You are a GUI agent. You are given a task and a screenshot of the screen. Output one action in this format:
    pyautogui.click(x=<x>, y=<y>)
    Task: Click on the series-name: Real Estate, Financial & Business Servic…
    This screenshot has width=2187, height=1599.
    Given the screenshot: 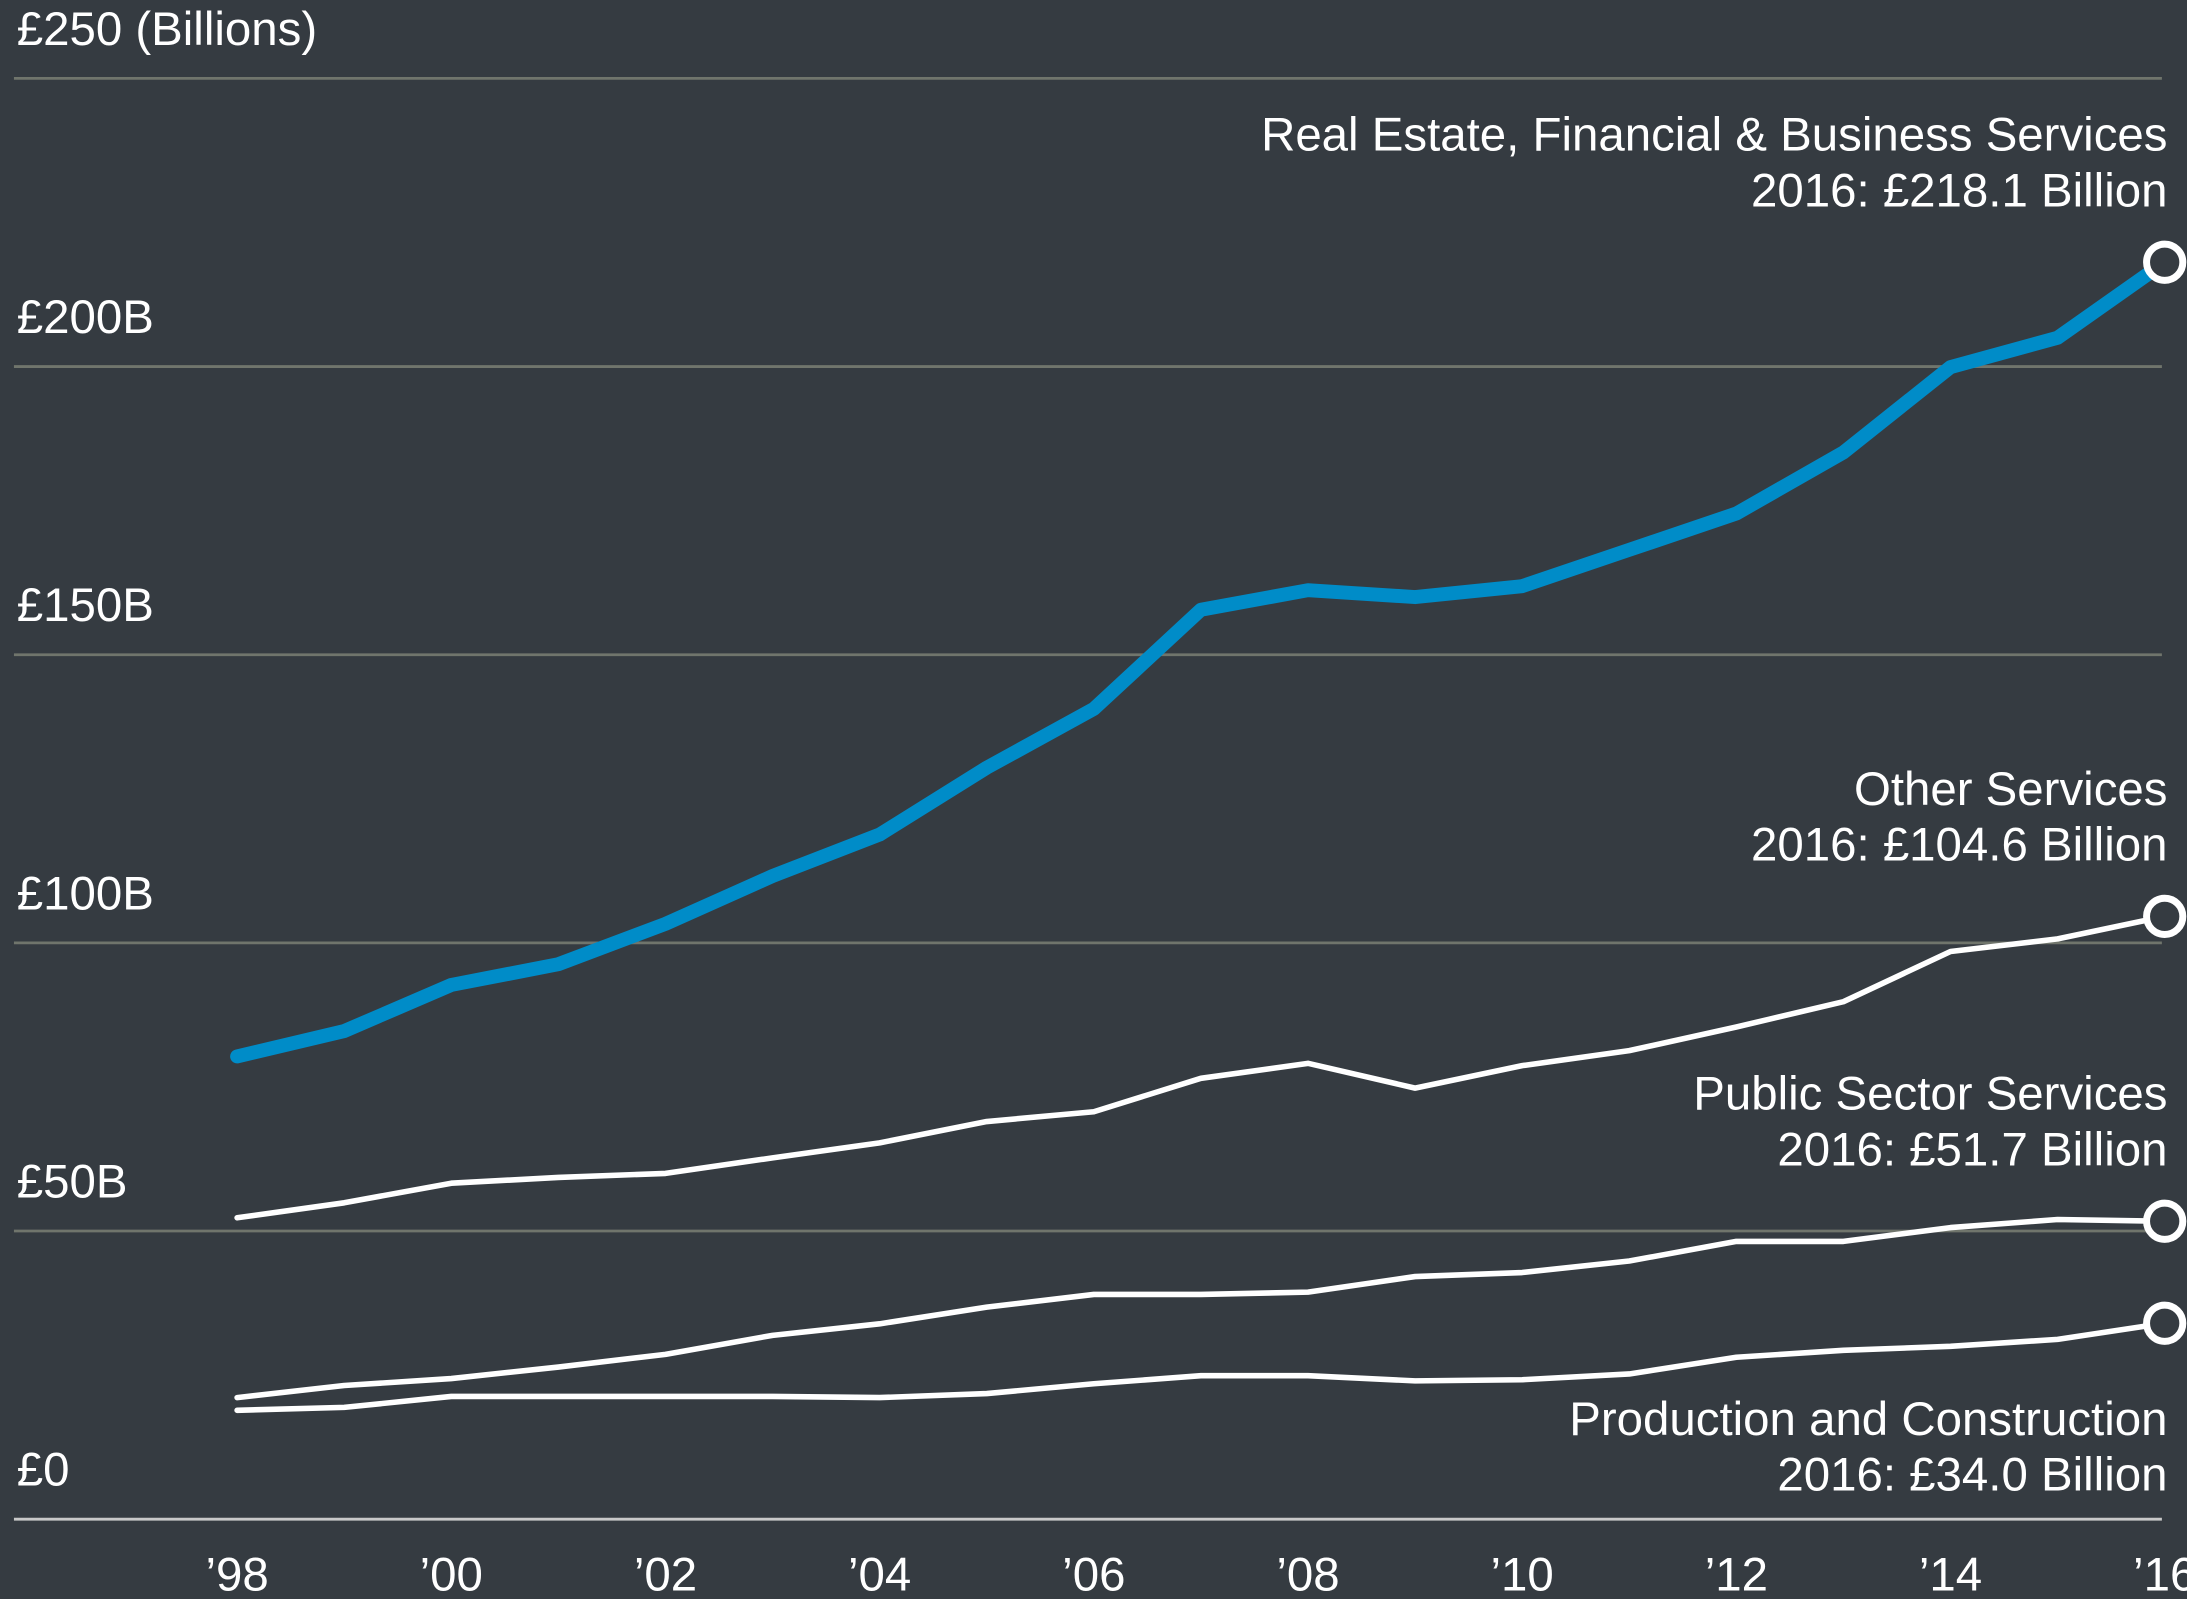 What is the action you would take?
    pyautogui.click(x=1714, y=135)
    